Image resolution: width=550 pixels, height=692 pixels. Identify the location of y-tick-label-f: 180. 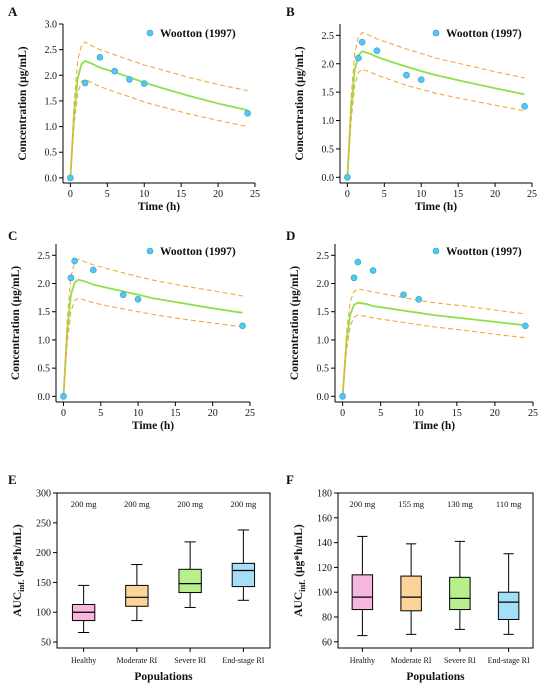
(324, 494).